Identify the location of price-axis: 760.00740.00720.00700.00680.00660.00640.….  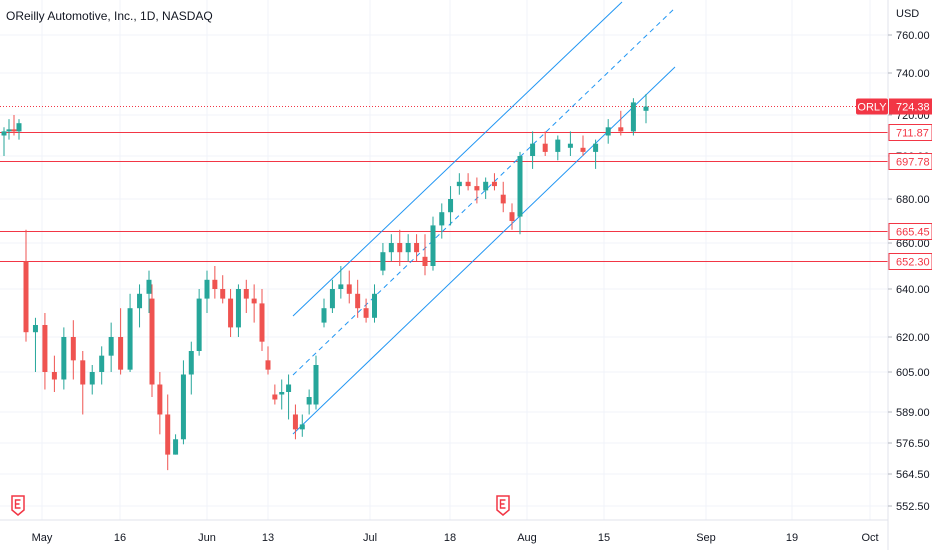
(909, 271).